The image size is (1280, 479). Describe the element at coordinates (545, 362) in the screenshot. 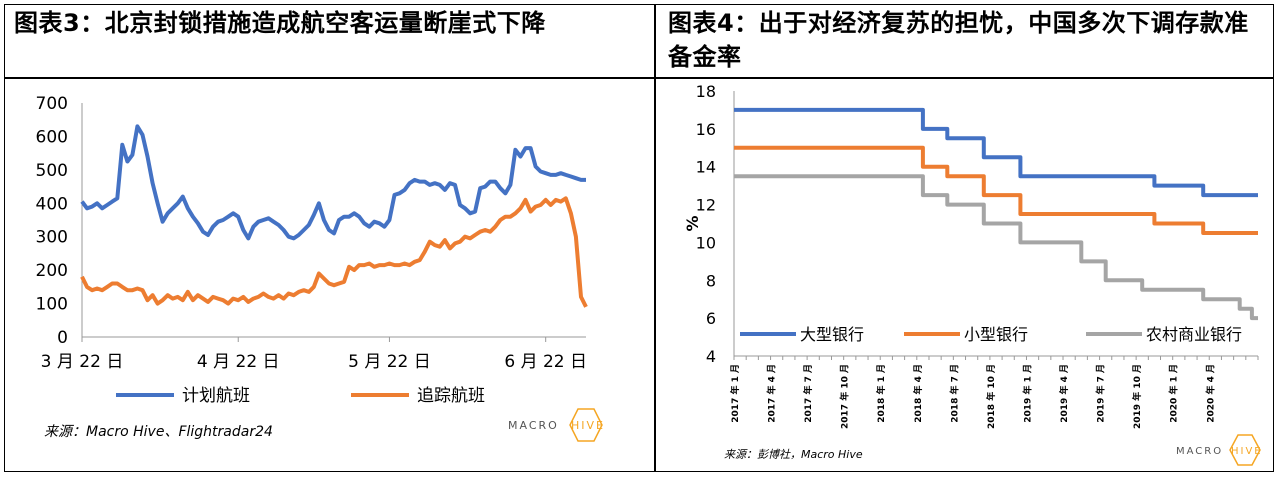

I see `x-tick-label: 6 月 22 日` at that location.